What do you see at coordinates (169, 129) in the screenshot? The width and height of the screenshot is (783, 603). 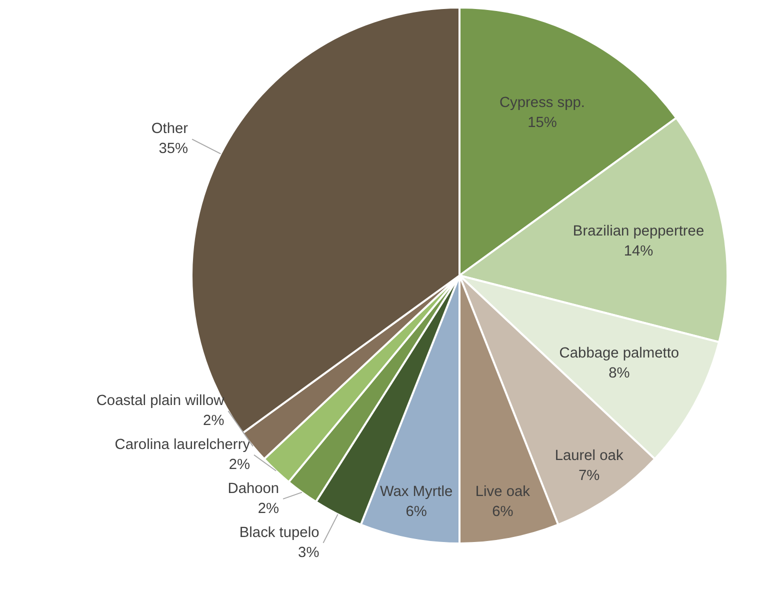 I see `slice-label: Other` at bounding box center [169, 129].